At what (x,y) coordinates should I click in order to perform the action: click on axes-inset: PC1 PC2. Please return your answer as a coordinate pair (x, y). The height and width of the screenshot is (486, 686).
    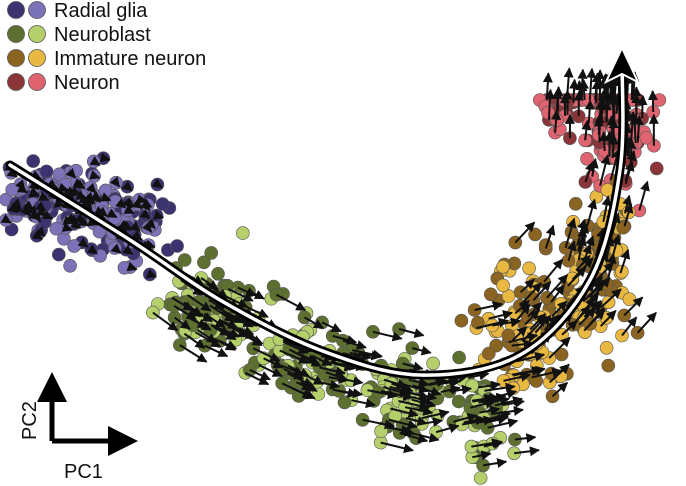
    Looking at the image, I should click on (78, 427).